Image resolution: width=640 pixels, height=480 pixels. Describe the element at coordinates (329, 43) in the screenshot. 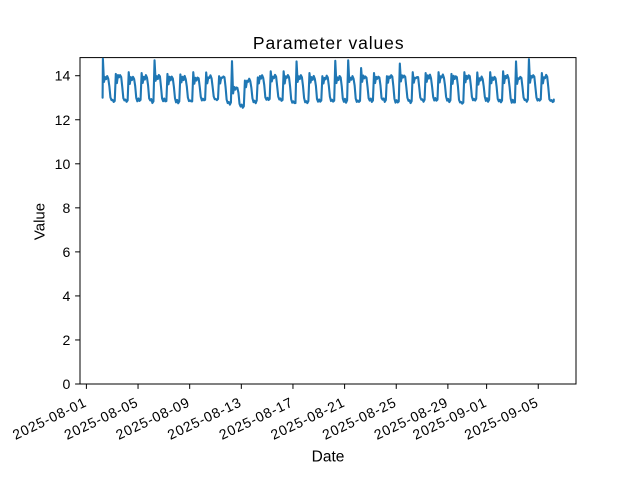

I see `svg-text: Parameter values` at that location.